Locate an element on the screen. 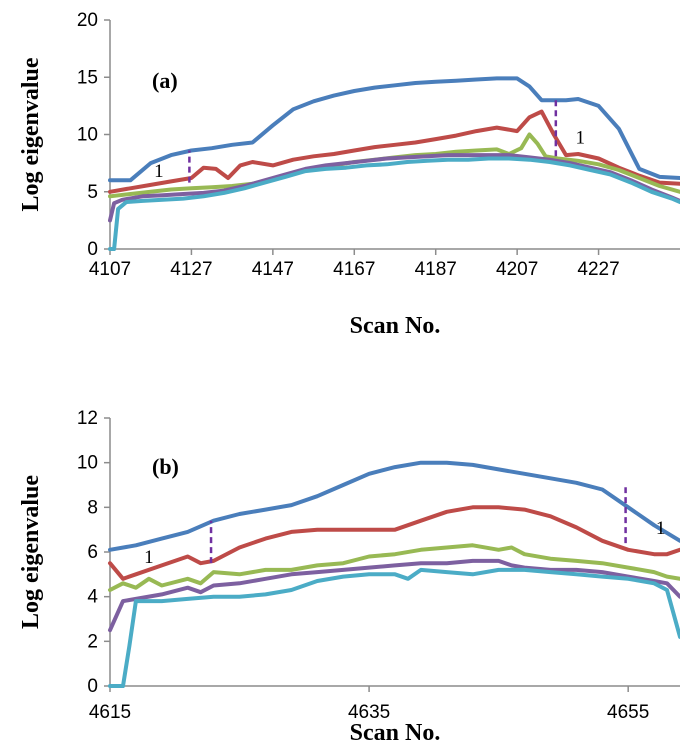 This screenshot has height=744, width=680. x-tick-label: 4187 is located at coordinates (436, 269).